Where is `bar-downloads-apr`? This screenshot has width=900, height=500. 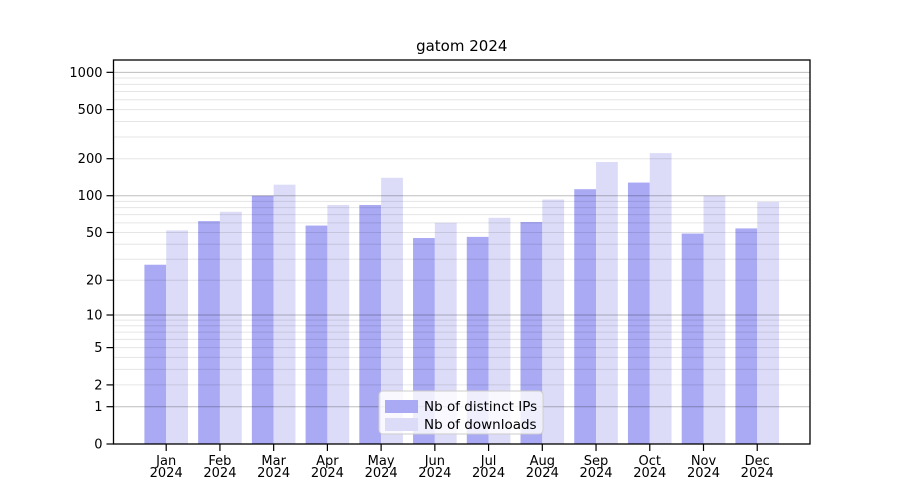 bar-downloads-apr is located at coordinates (338, 324).